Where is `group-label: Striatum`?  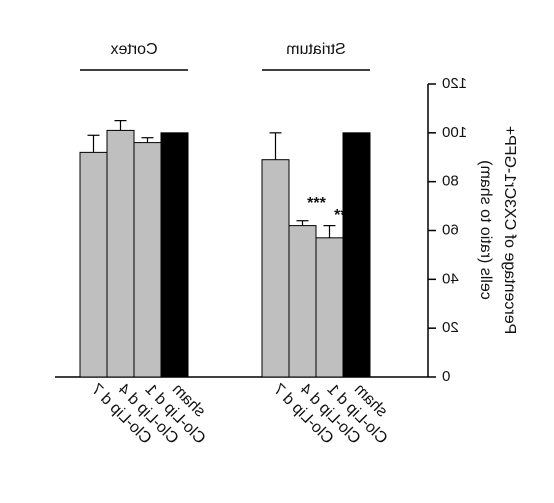
group-label: Striatum is located at coordinates (316, 49).